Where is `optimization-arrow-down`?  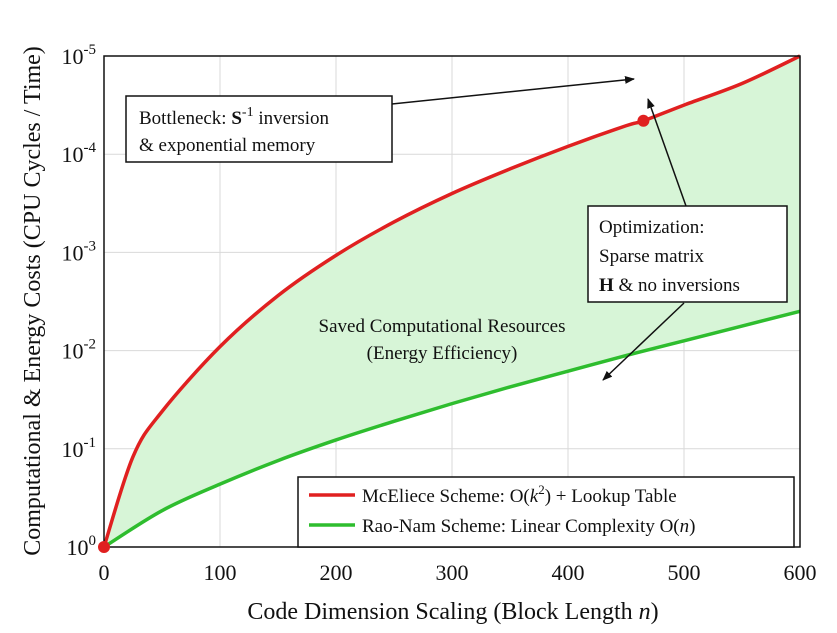
optimization-arrow-down is located at coordinates (643, 341).